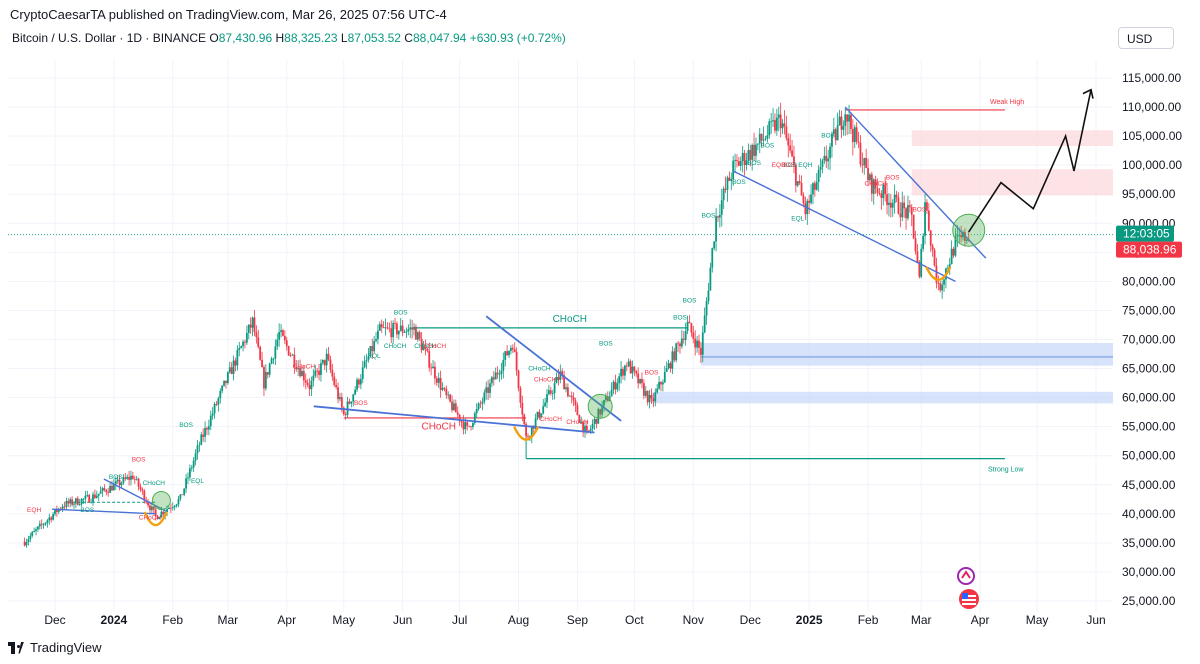 The height and width of the screenshot is (664, 1200). I want to click on demand-zone, so click(882, 397).